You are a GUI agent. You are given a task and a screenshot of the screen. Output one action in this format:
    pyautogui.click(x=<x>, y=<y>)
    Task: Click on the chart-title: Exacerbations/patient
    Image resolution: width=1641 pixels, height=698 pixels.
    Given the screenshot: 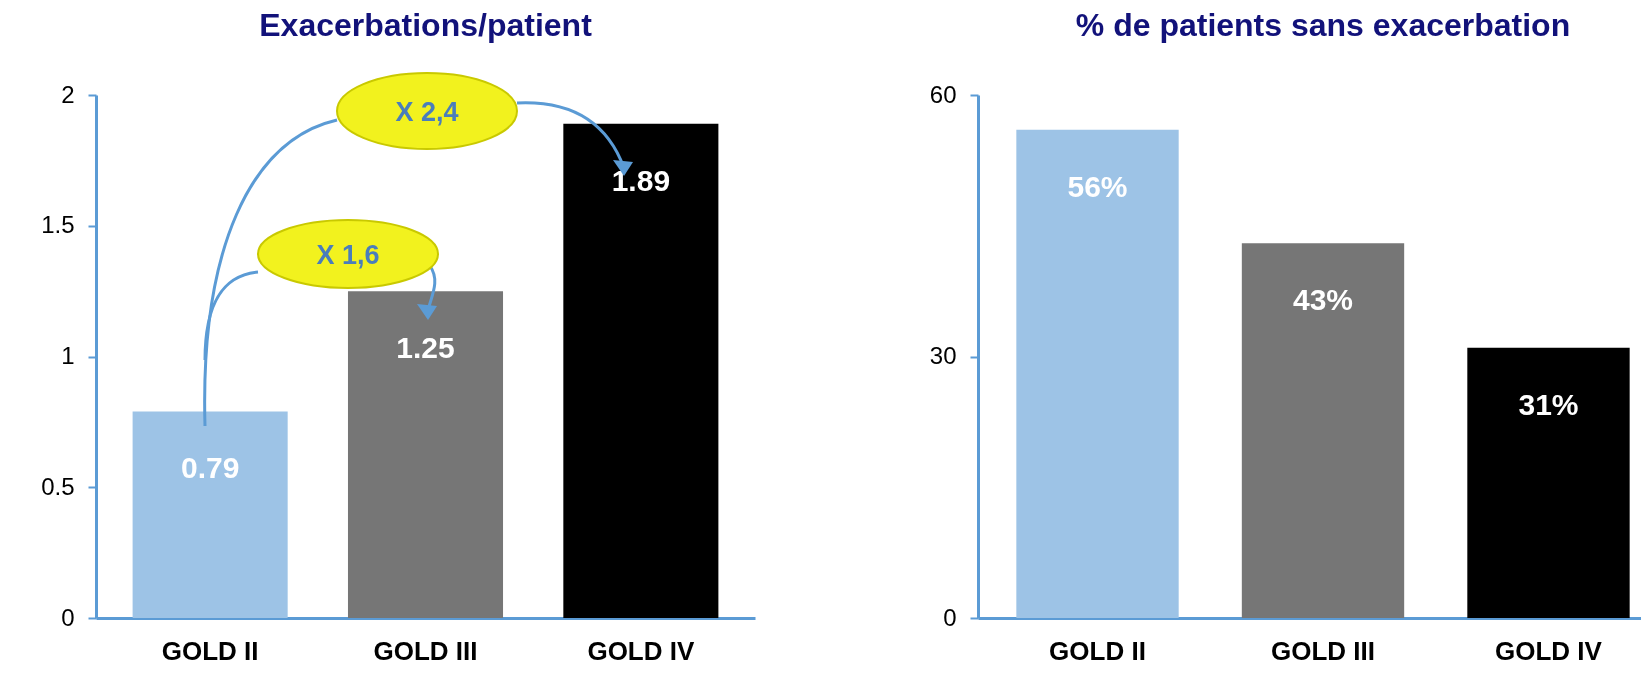 What is the action you would take?
    pyautogui.click(x=426, y=25)
    